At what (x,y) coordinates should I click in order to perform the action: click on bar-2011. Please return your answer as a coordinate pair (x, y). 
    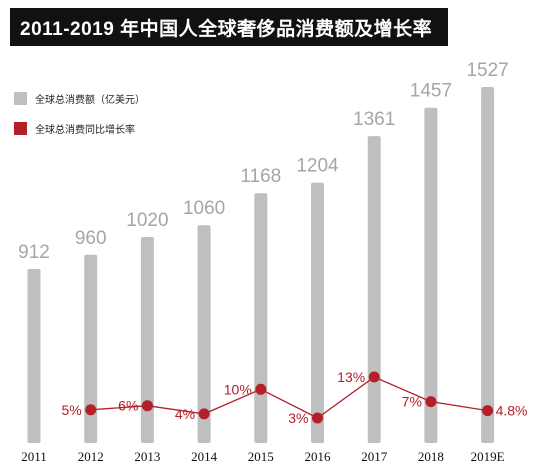
    Looking at the image, I should click on (34, 356).